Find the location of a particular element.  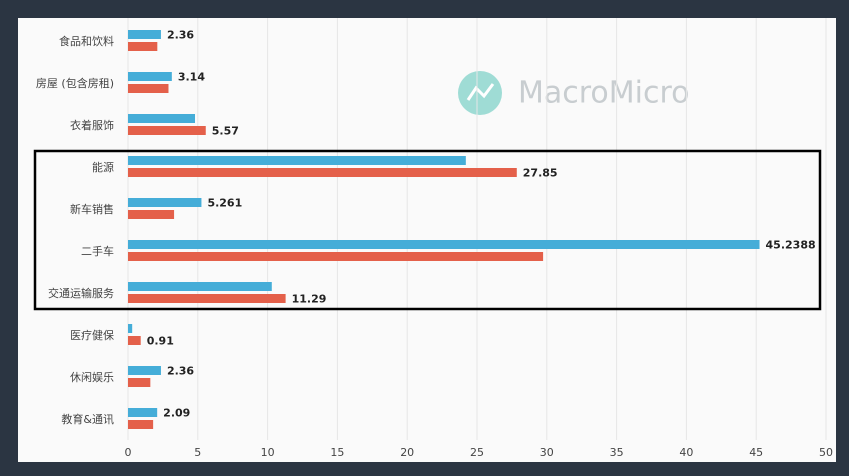

value-label: 3.14 is located at coordinates (191, 77).